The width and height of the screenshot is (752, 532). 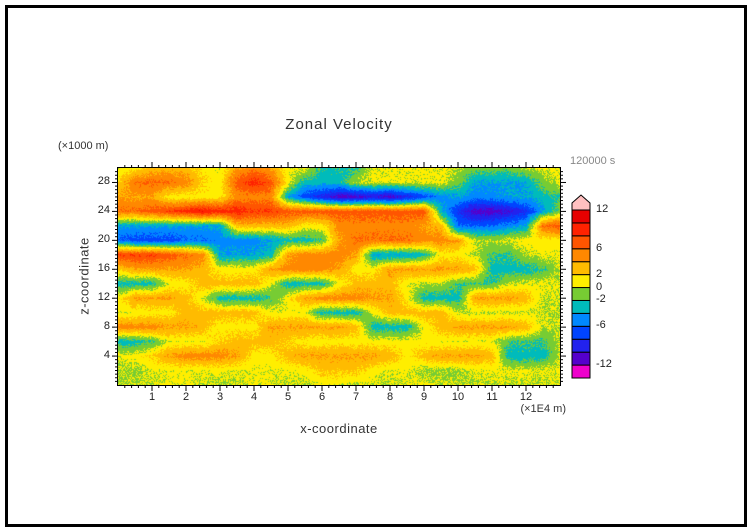 What do you see at coordinates (106, 355) in the screenshot?
I see `z-tick-label: 4` at bounding box center [106, 355].